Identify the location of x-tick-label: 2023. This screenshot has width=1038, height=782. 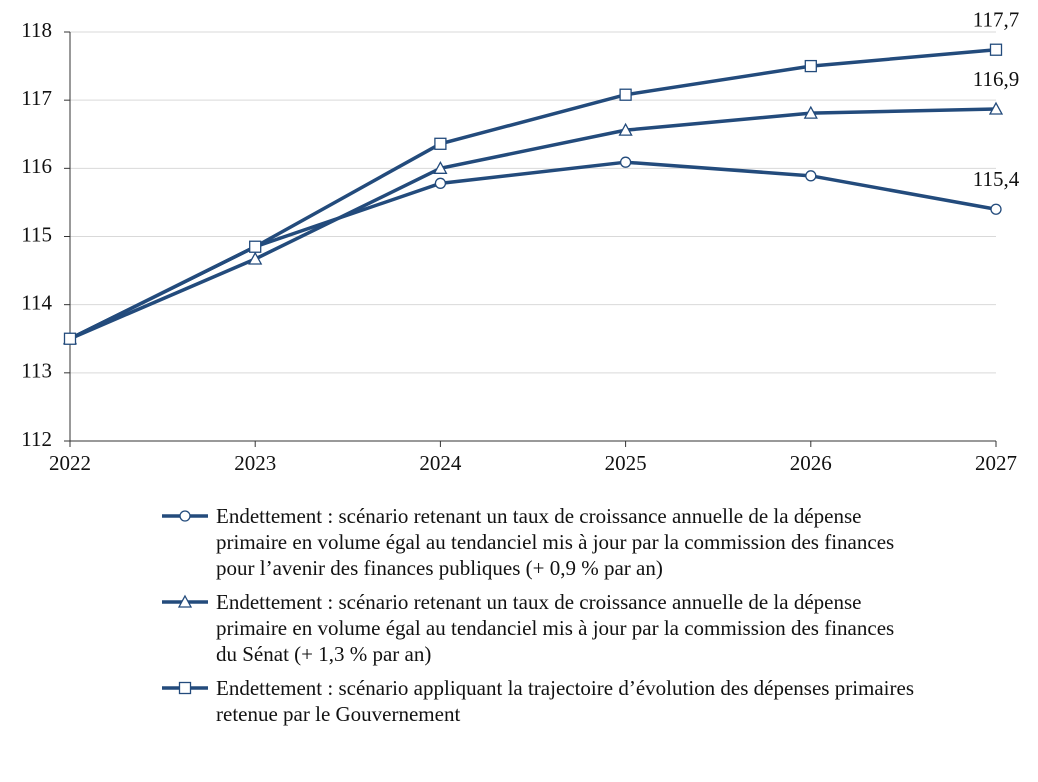
(255, 463).